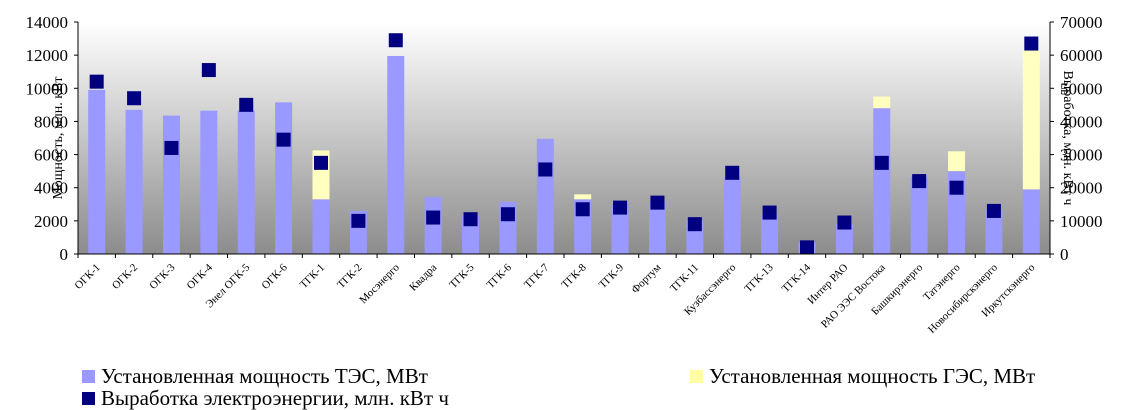  I want to click on legend-swatch-generation, so click(88, 398).